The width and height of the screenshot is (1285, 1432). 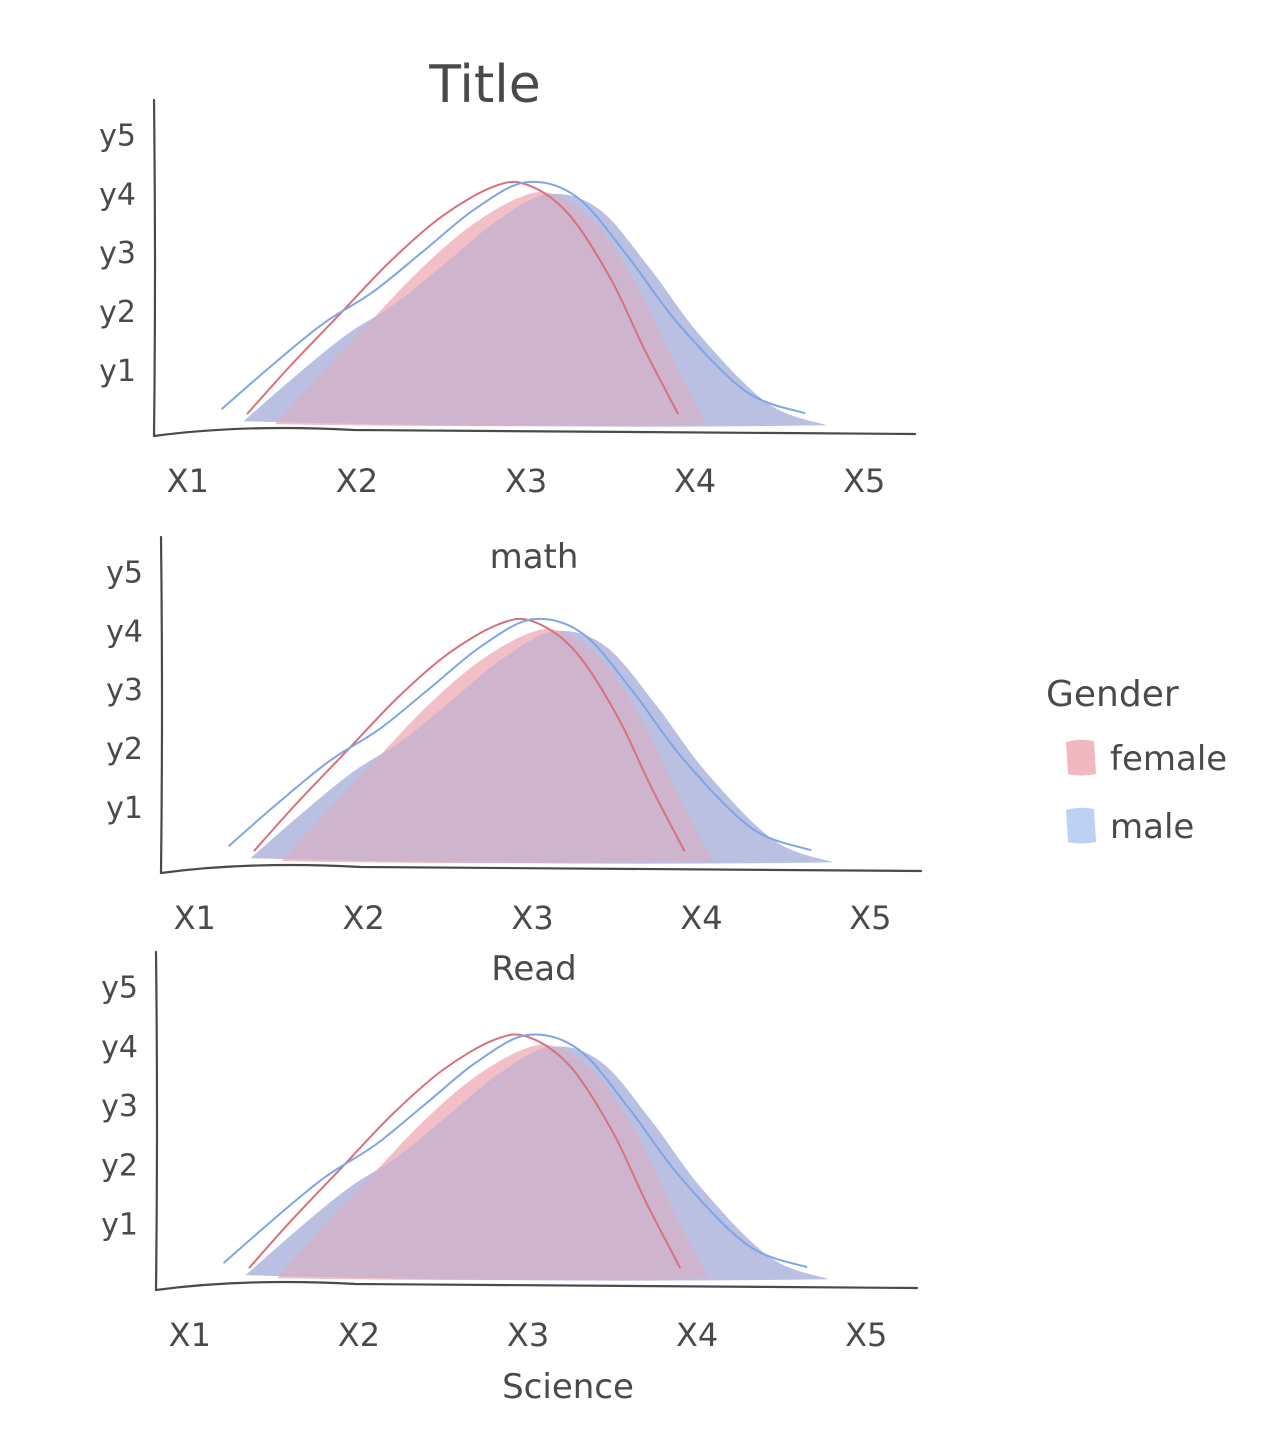 I want to click on legend-label-male: male, so click(x=1152, y=827).